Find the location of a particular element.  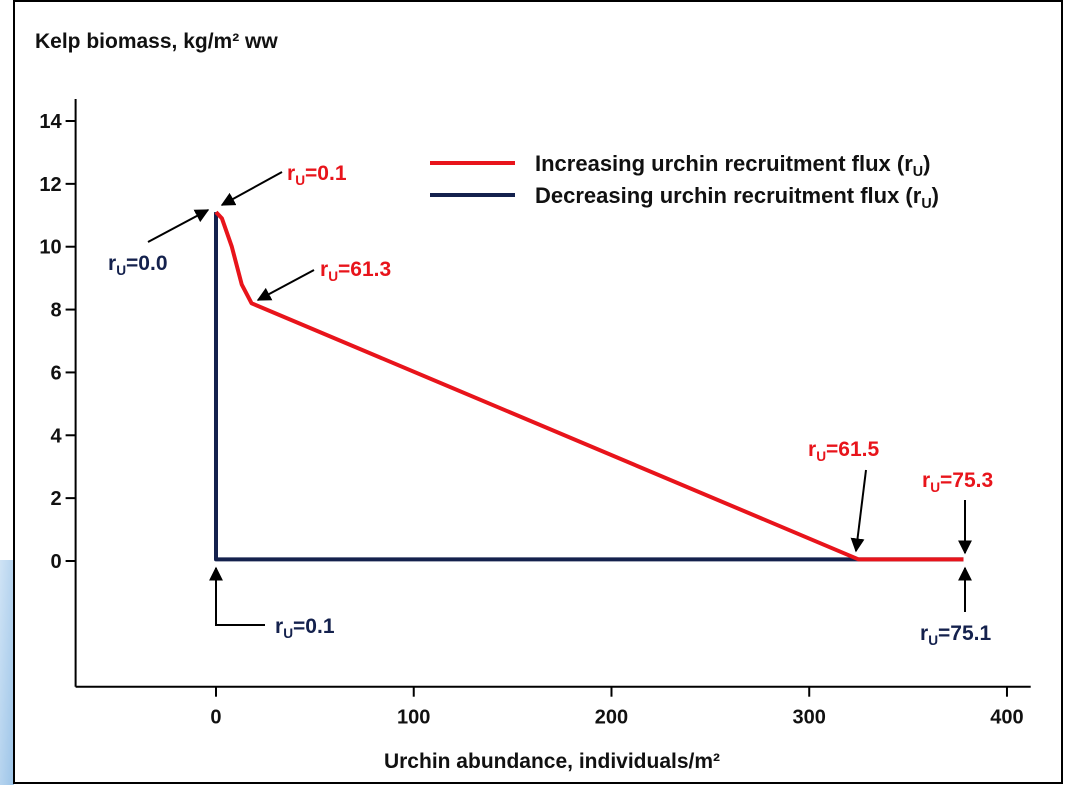

annotation: rU=75.1 is located at coordinates (956, 635).